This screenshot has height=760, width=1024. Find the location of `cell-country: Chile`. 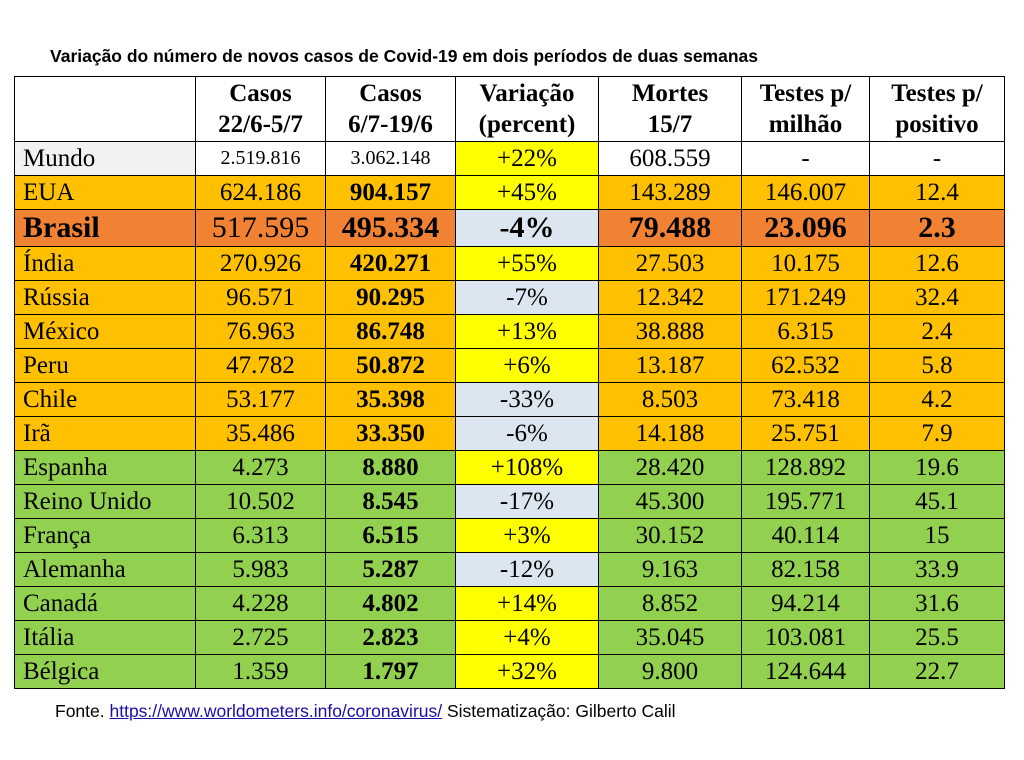

cell-country: Chile is located at coordinates (105, 399).